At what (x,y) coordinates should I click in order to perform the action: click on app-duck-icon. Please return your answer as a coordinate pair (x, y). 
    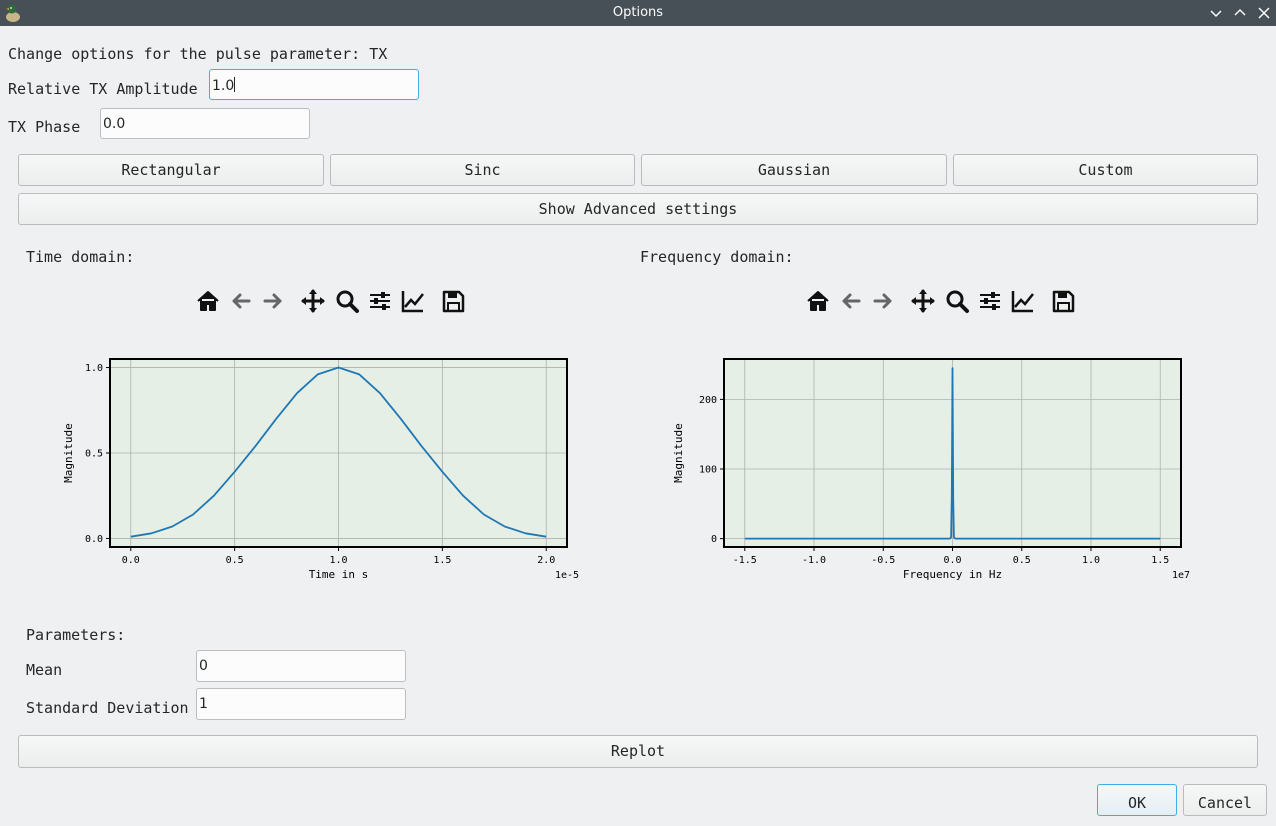
    Looking at the image, I should click on (14, 13).